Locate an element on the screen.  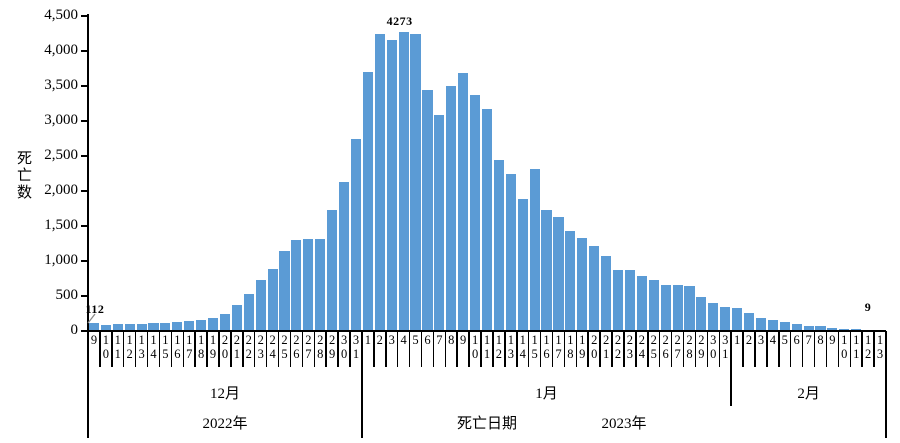
day-label: 1 is located at coordinates (368, 347).